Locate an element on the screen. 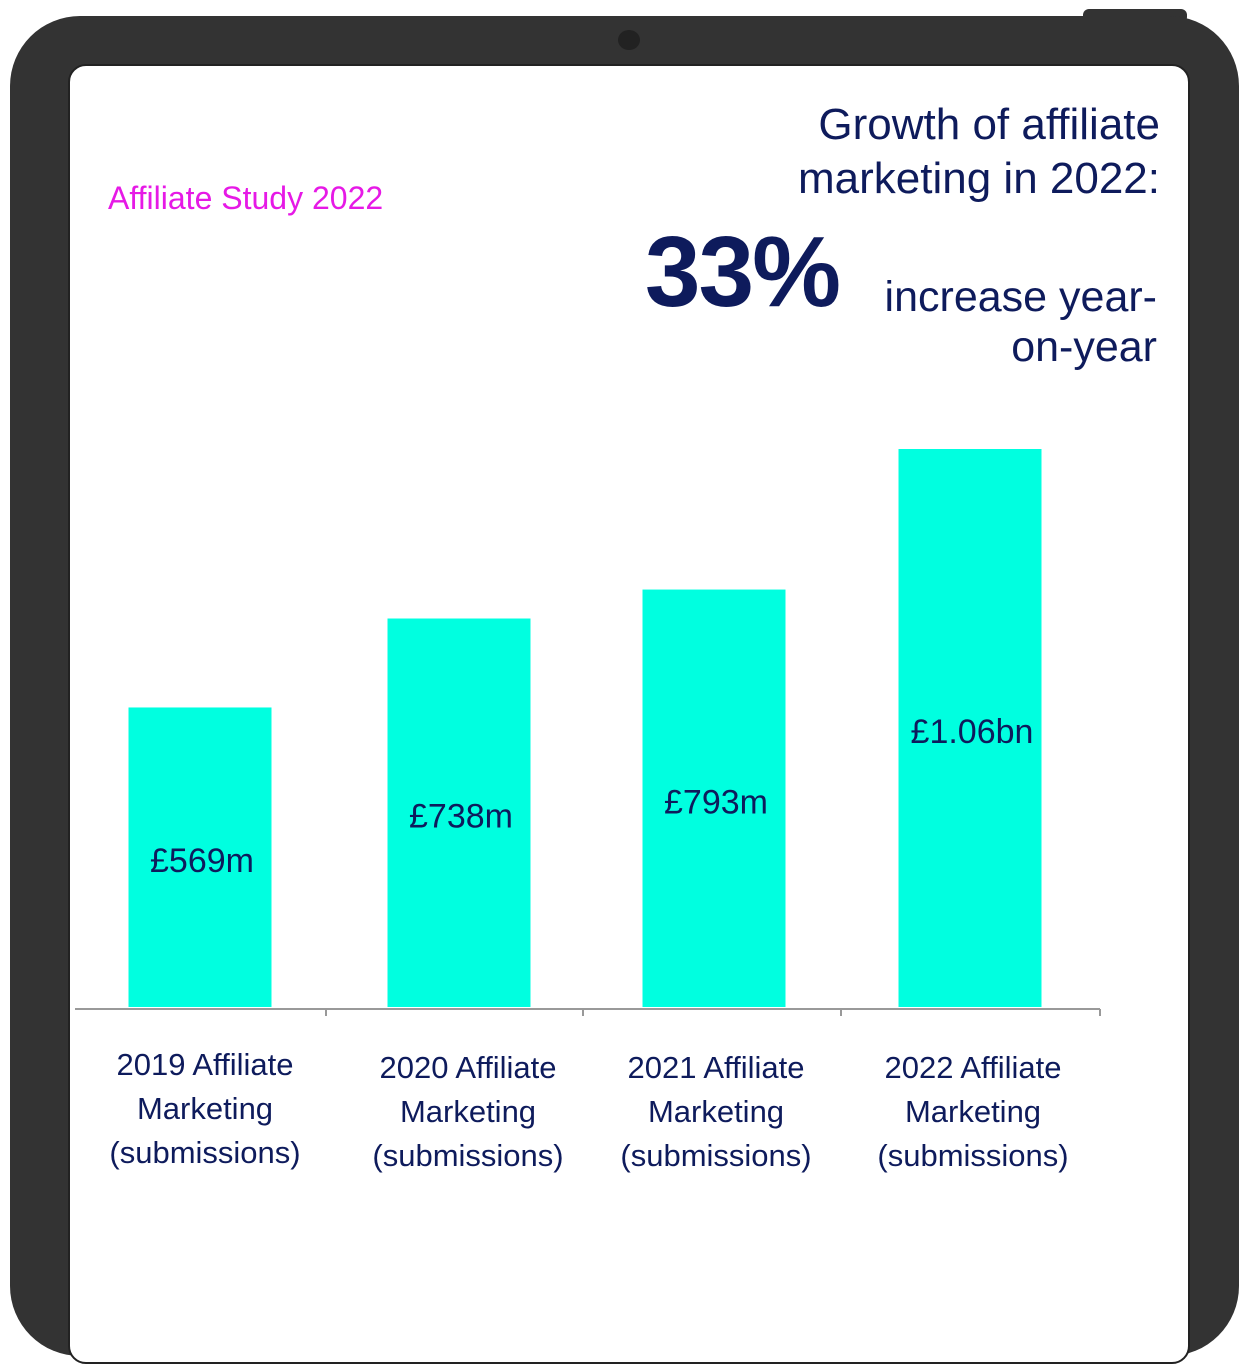 This screenshot has width=1239, height=1364. value-label: £793m is located at coordinates (716, 802).